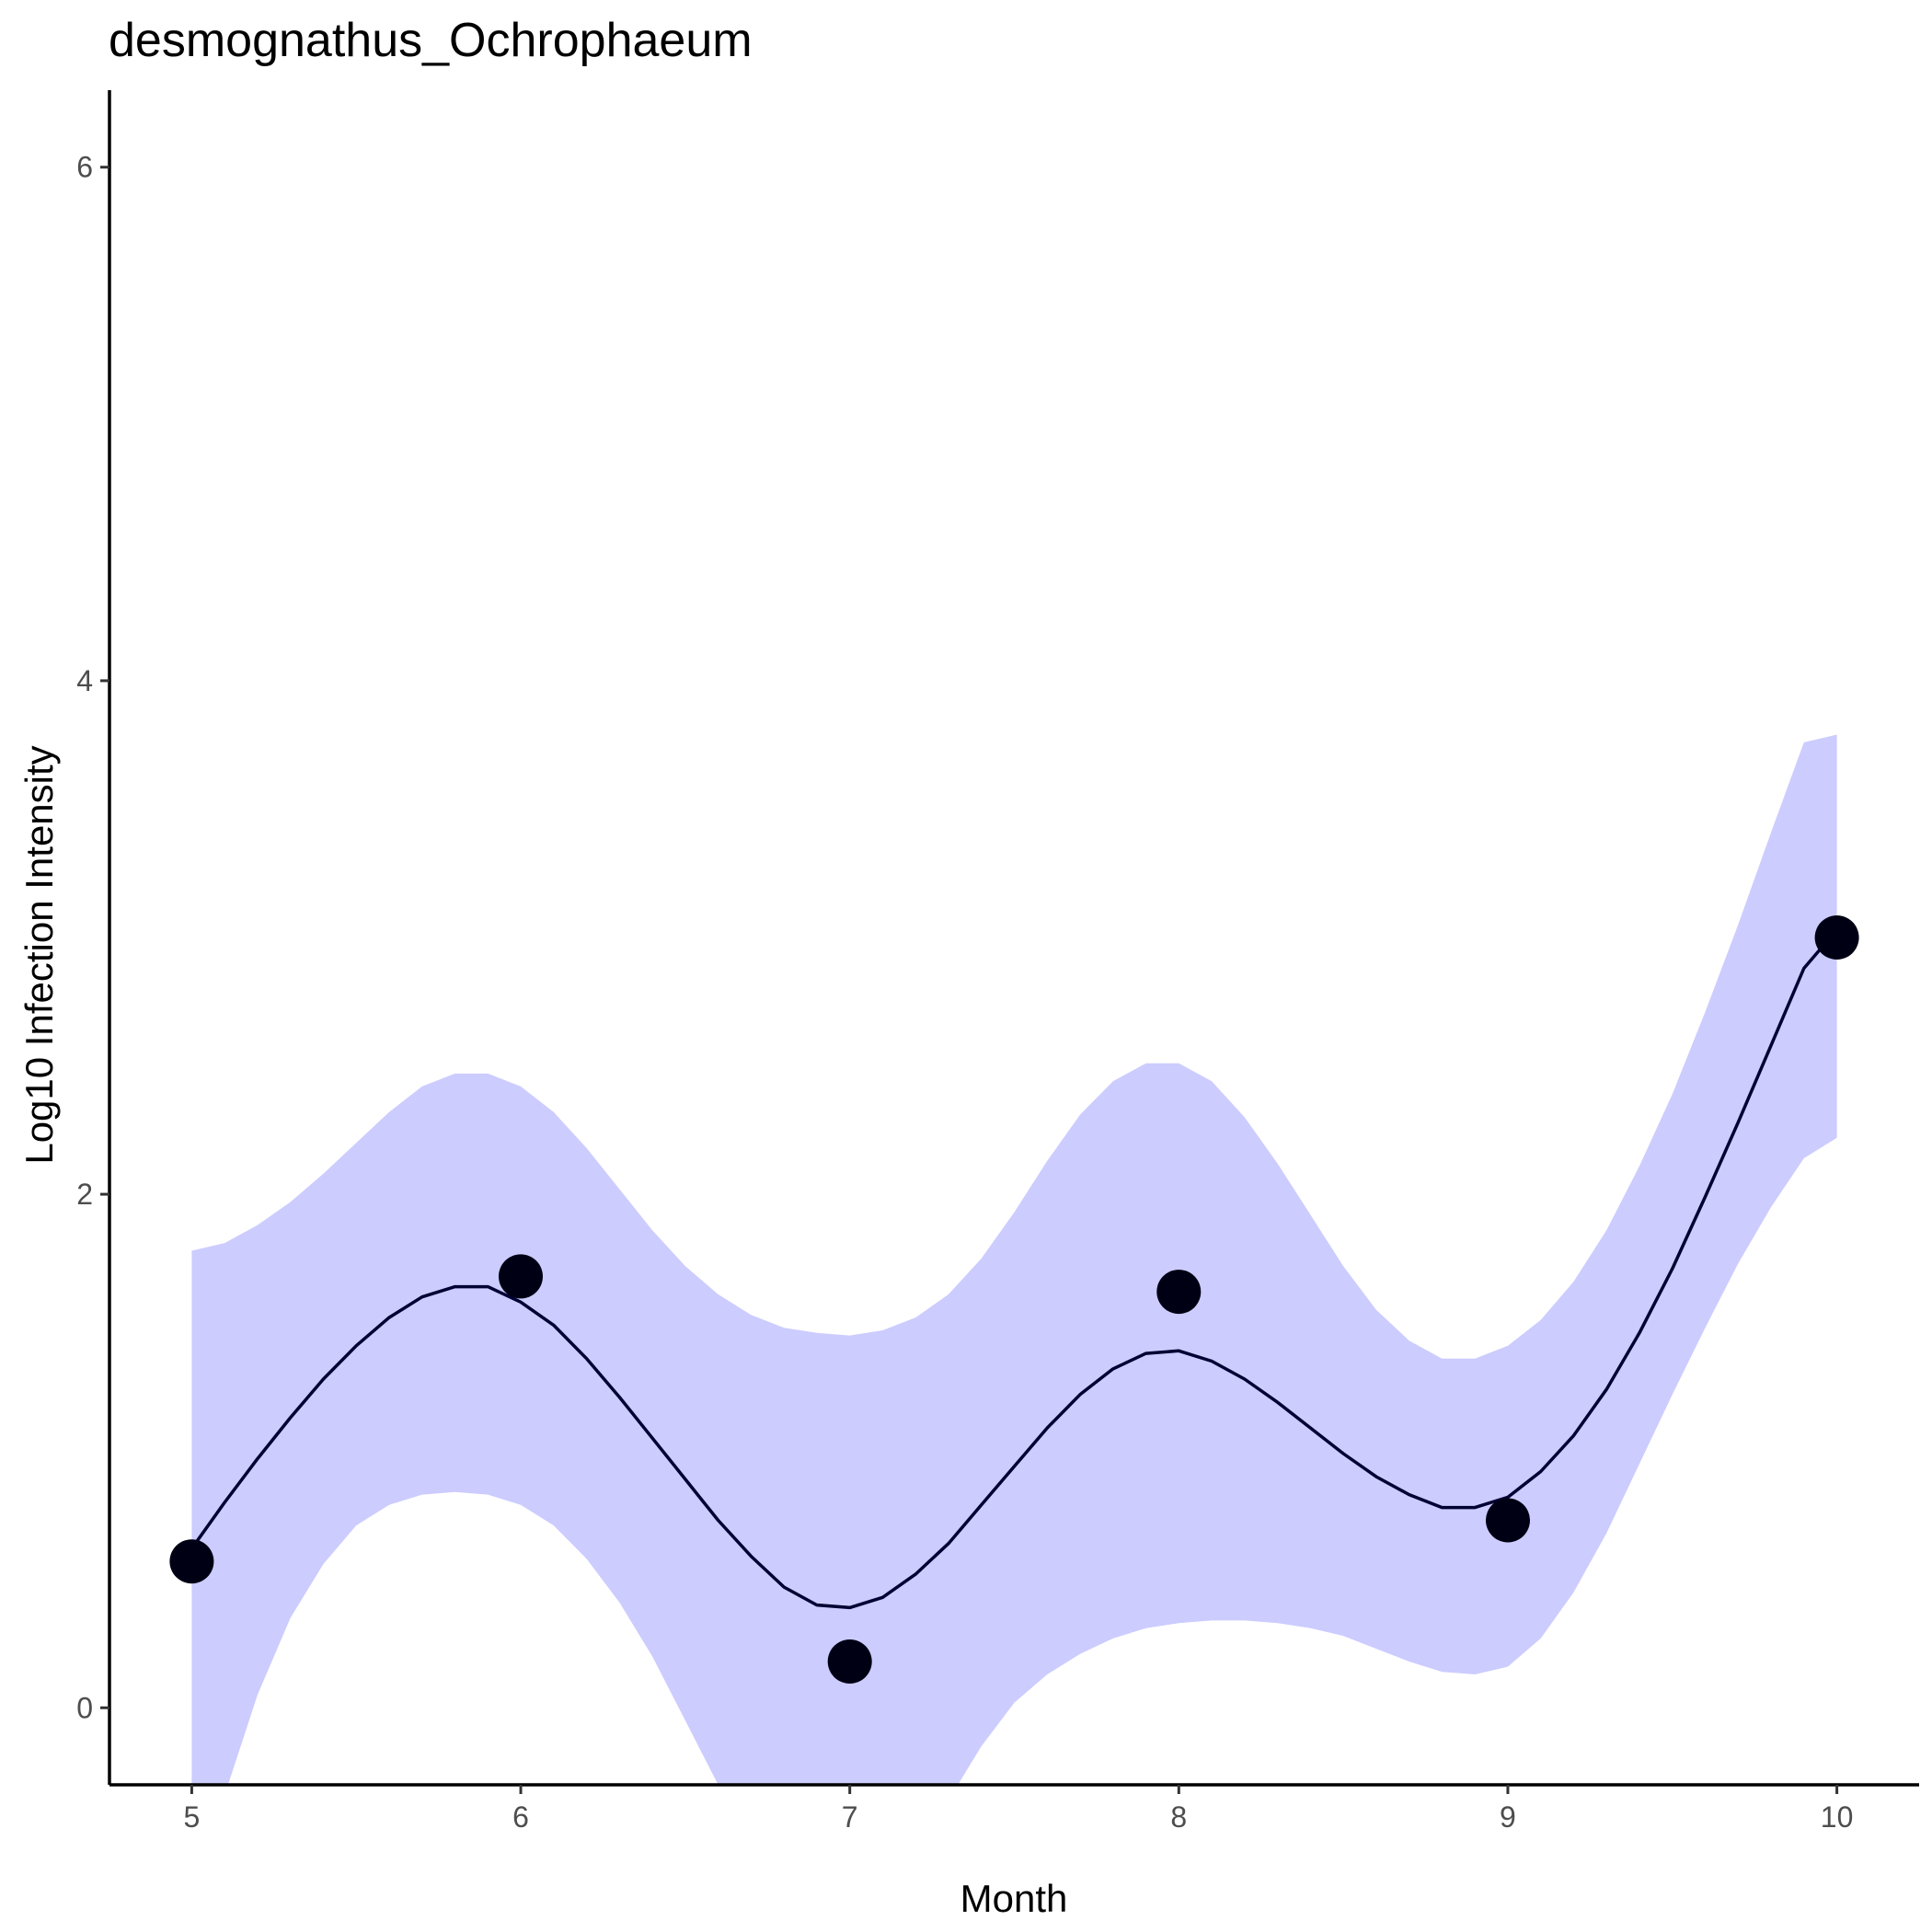 This screenshot has width=1932, height=1932. Describe the element at coordinates (84, 680) in the screenshot. I see `y-tick-label: 4` at that location.